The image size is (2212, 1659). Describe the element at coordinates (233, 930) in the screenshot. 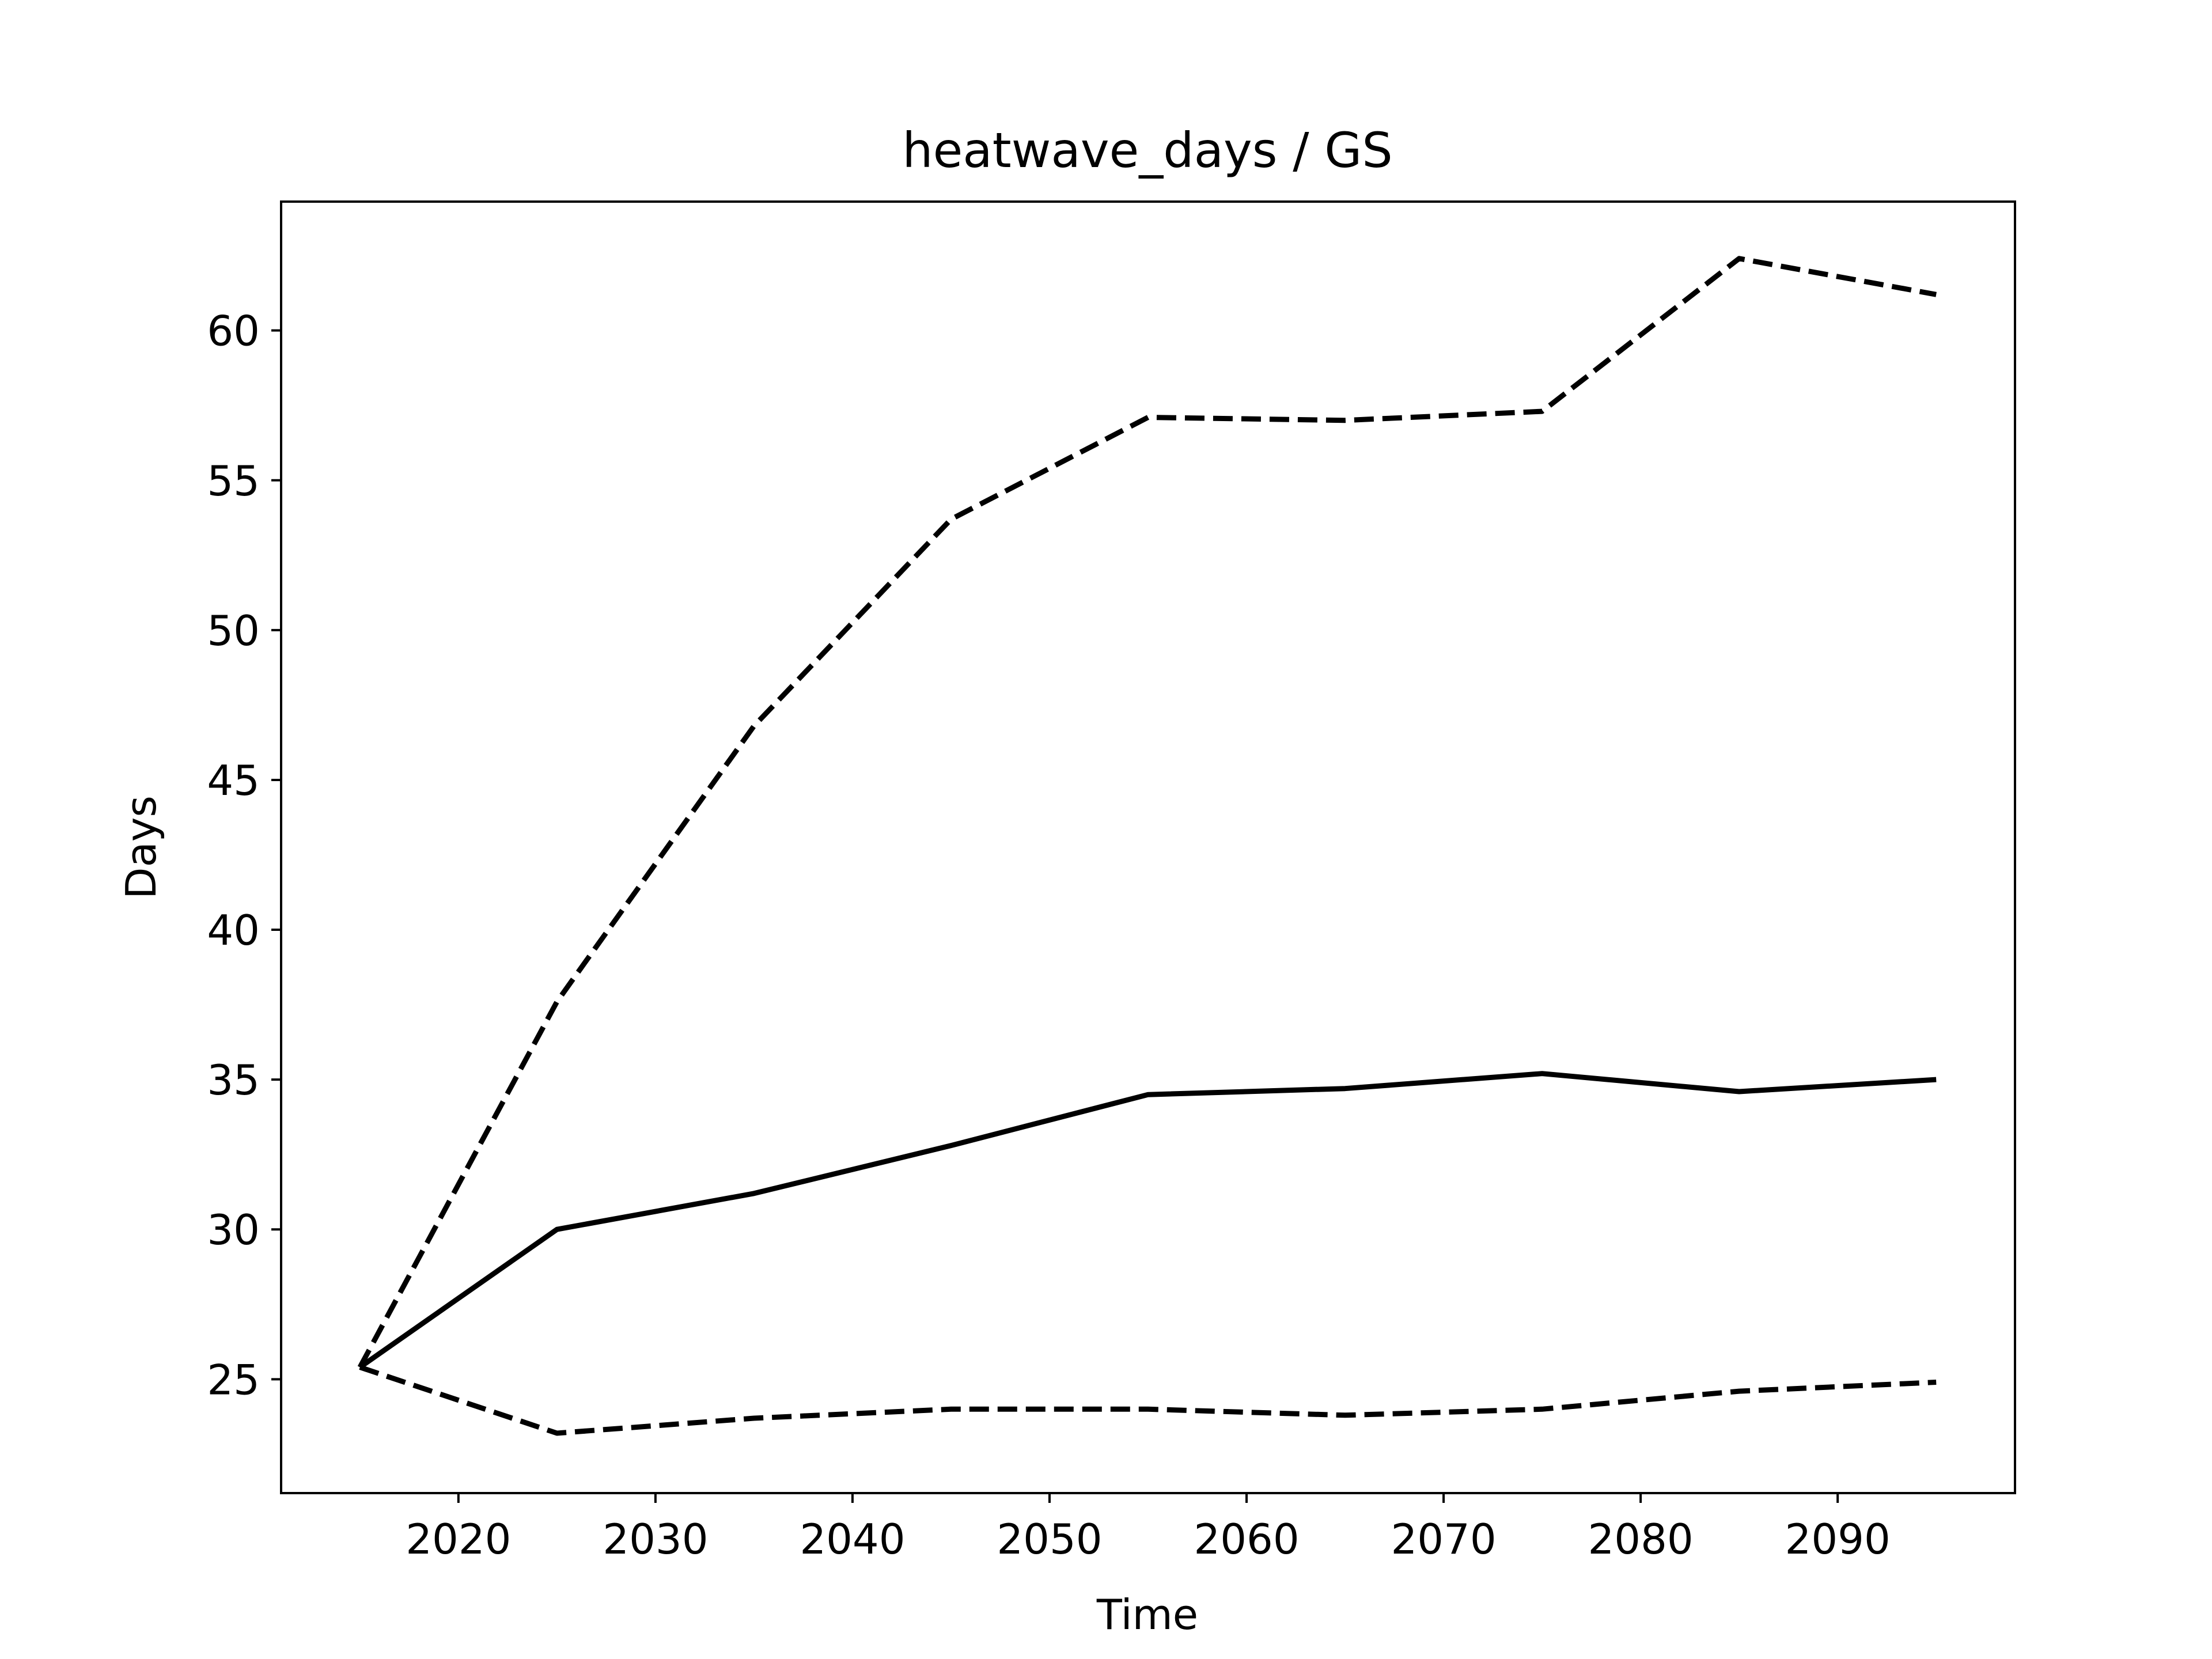

I see `y-tick-label: 40` at that location.